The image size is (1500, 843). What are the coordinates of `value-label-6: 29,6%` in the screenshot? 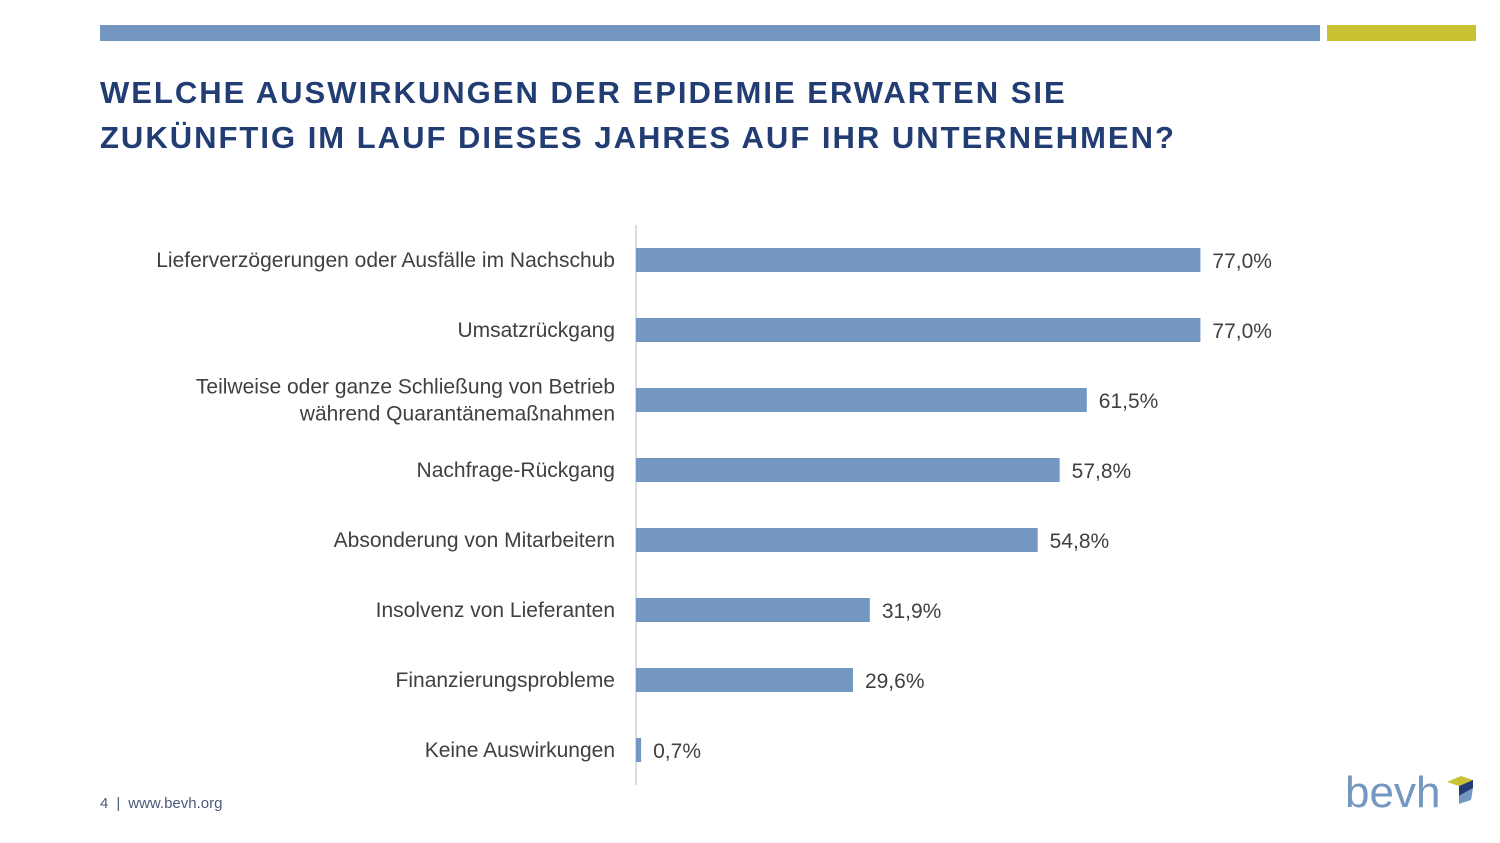 It's located at (895, 681).